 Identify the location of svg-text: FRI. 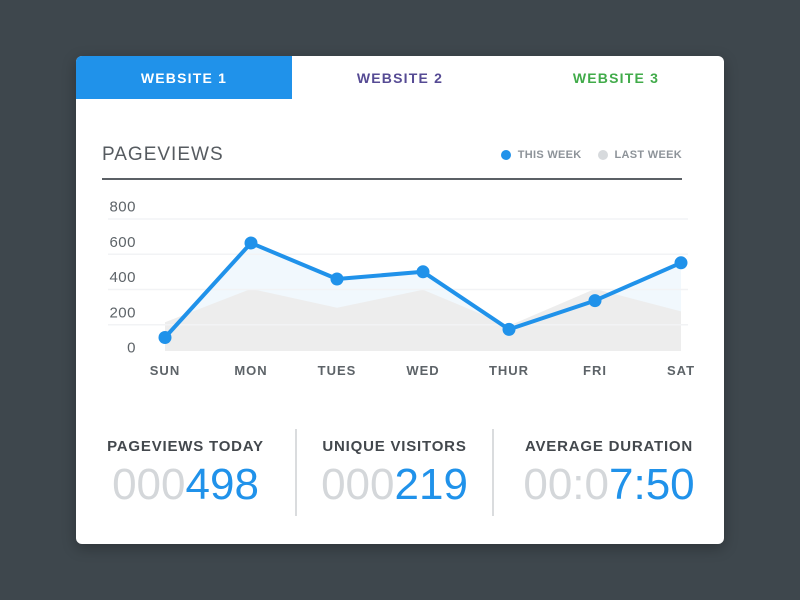
(595, 370).